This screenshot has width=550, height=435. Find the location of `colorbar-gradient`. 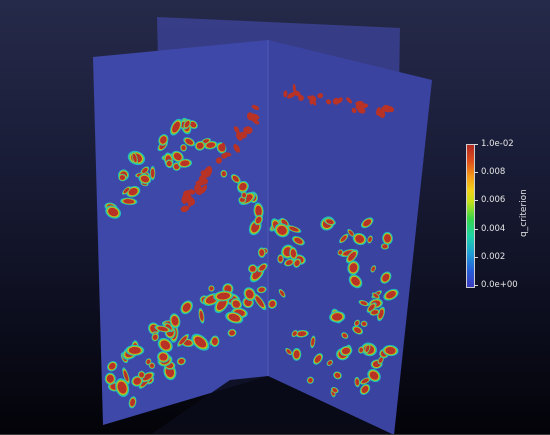

colorbar-gradient is located at coordinates (470, 216).